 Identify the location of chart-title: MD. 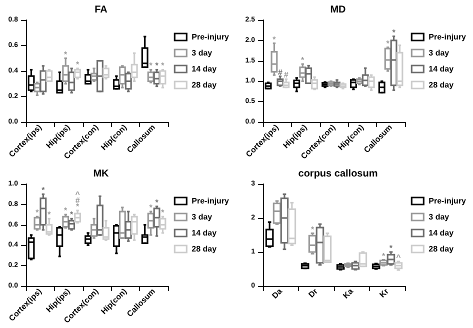
(338, 10).